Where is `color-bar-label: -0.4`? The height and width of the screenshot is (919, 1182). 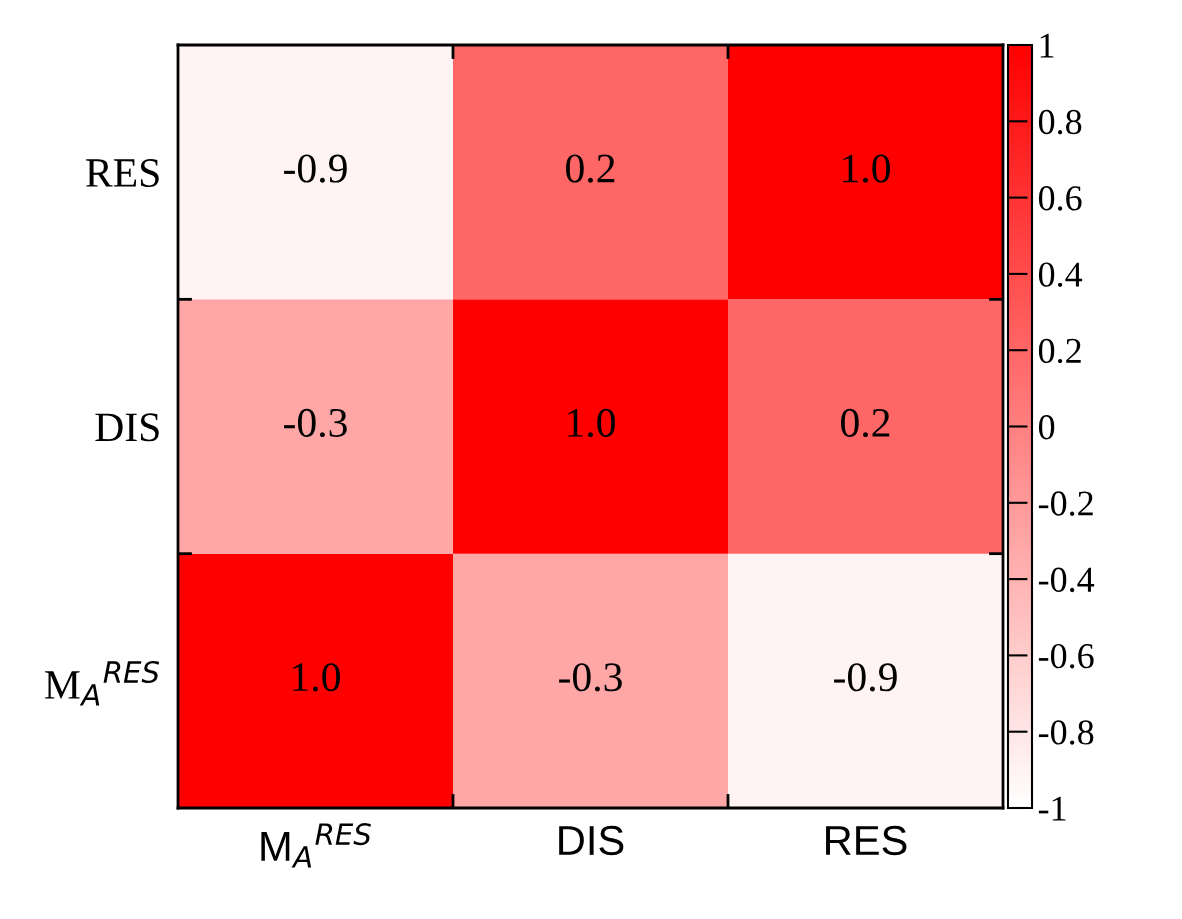 color-bar-label: -0.4 is located at coordinates (1066, 580).